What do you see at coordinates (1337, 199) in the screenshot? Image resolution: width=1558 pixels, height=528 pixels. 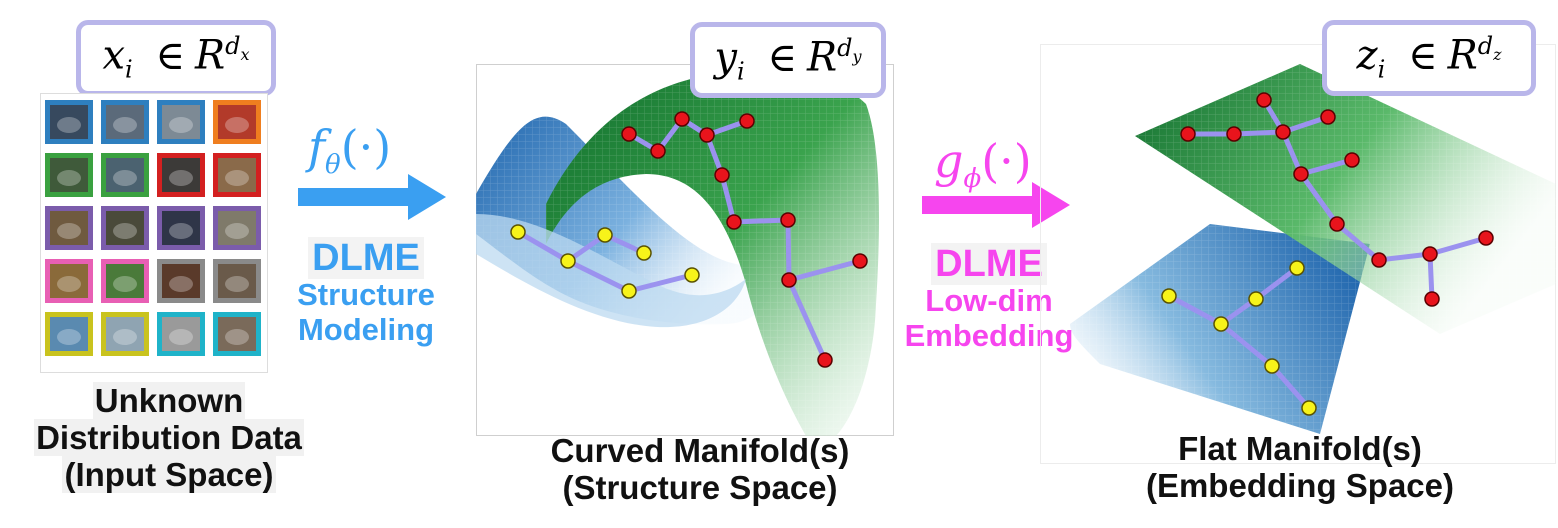 I see `flat-green-nodes` at bounding box center [1337, 199].